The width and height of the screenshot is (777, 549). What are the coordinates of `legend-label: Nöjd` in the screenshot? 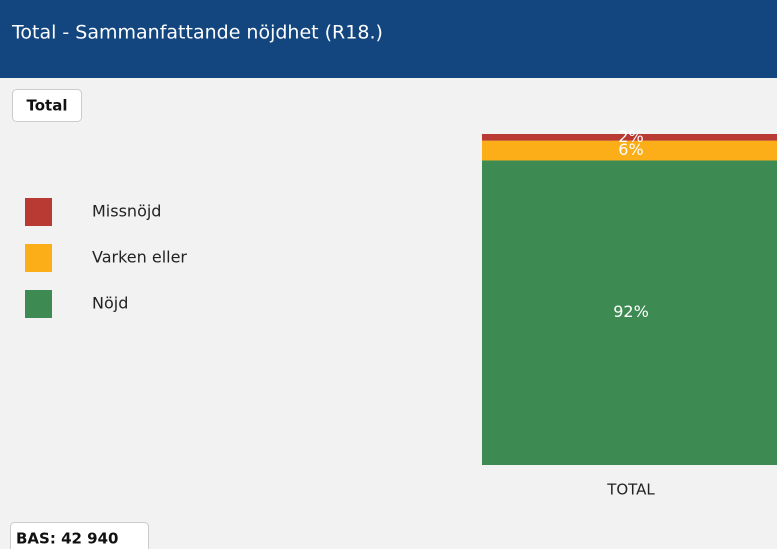 It's located at (110, 303).